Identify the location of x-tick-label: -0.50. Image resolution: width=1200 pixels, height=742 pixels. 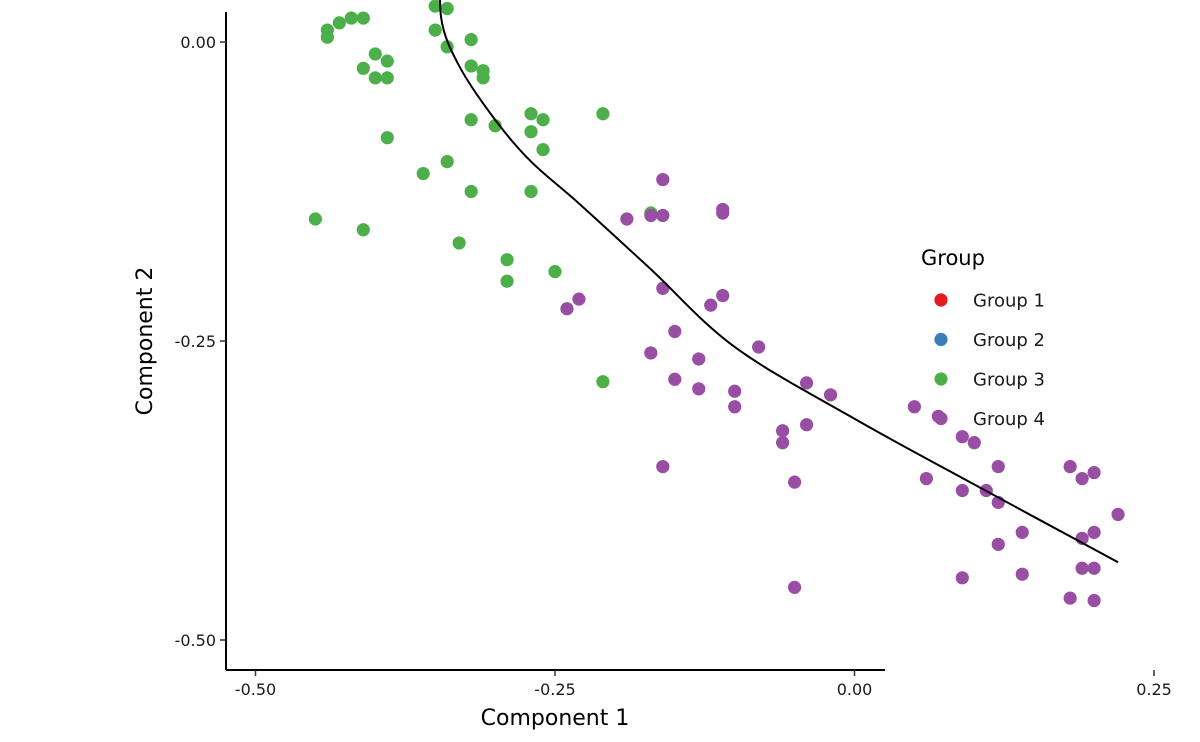
(255, 689).